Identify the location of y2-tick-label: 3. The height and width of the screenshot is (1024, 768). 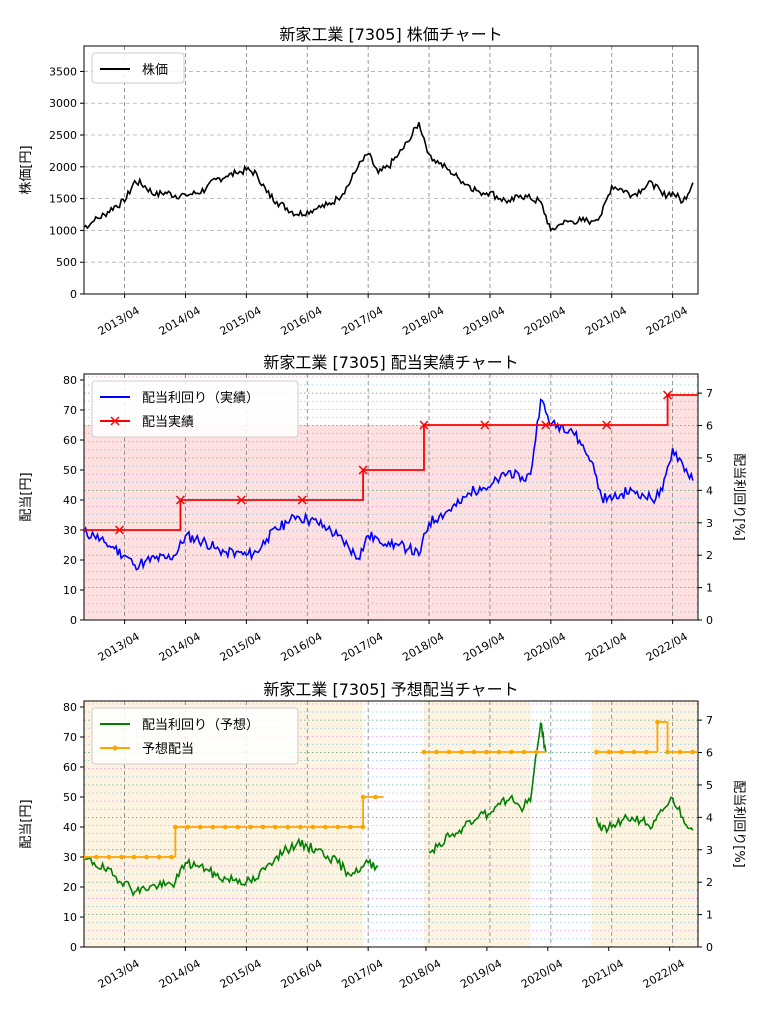
(709, 850).